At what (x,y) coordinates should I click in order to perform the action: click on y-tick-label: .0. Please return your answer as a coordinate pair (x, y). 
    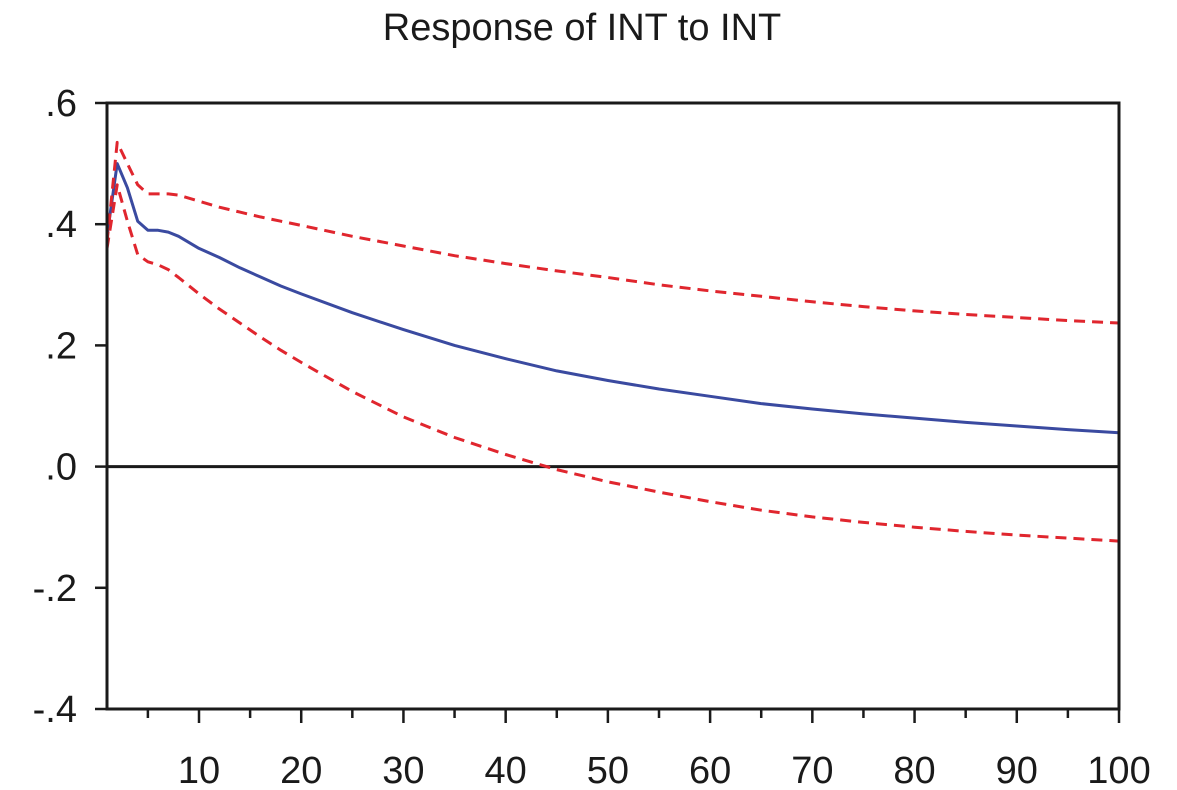
    Looking at the image, I should click on (61, 468).